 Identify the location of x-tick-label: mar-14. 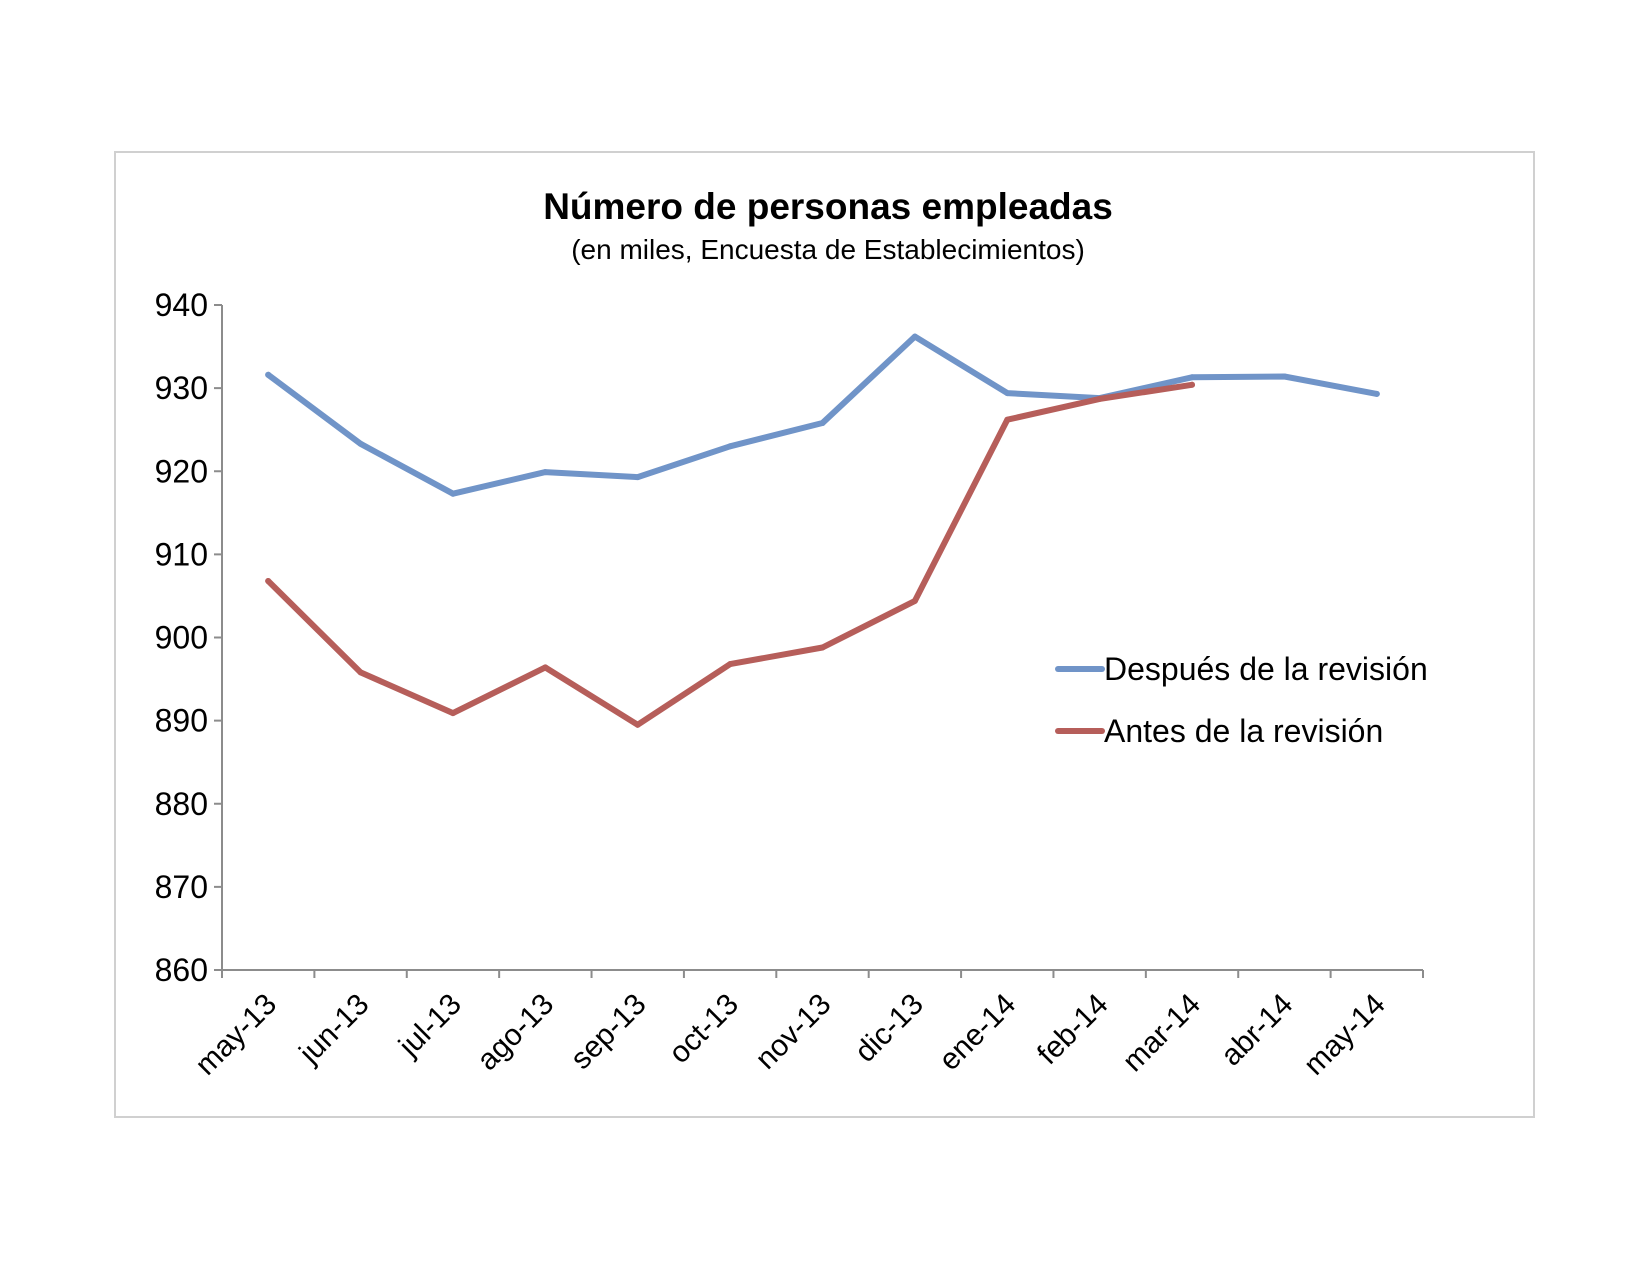
(1161, 1033).